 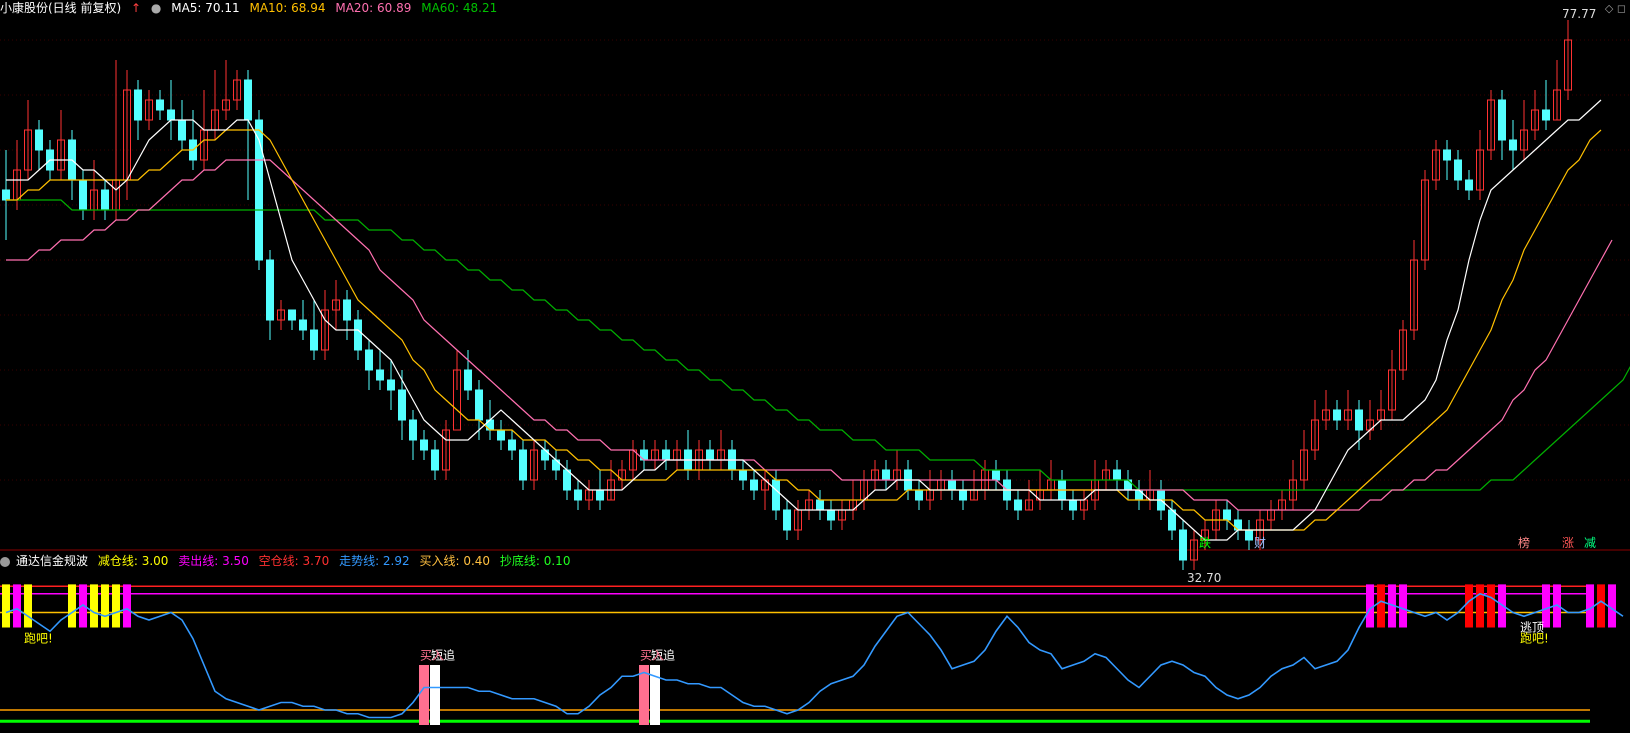 What do you see at coordinates (294, 561) in the screenshot?
I see `level-empty: 空仓线: 3.70` at bounding box center [294, 561].